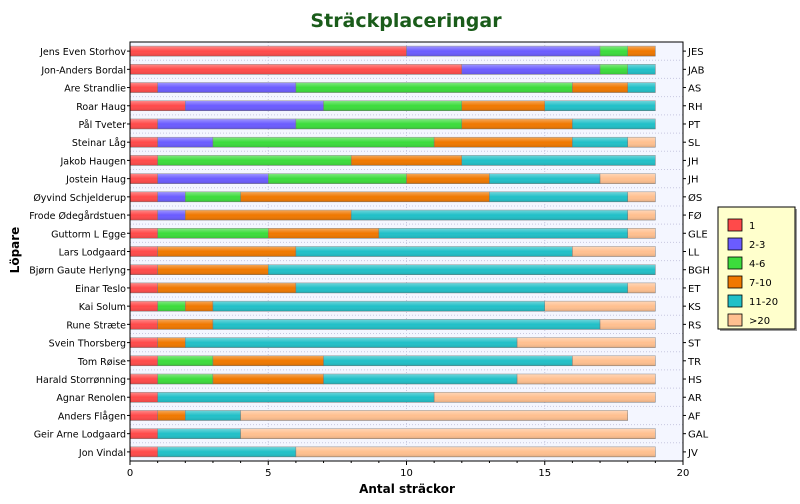 Image resolution: width=800 pixels, height=504 pixels. I want to click on initials-label: JAB, so click(696, 70).